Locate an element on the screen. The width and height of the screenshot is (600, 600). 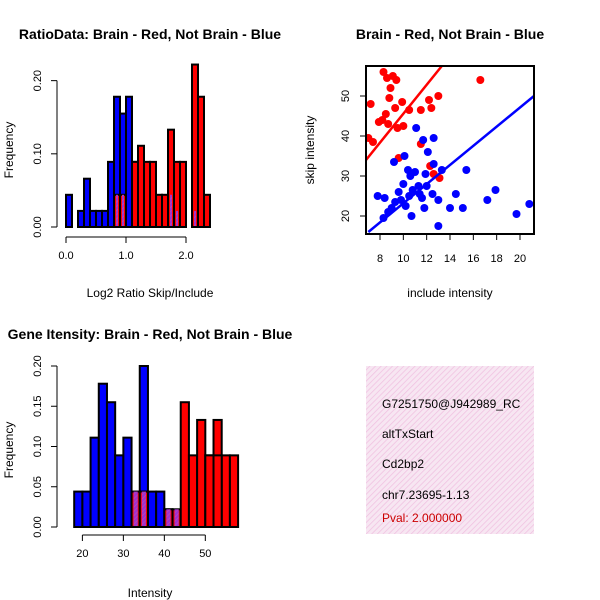
intensity-y-tick-label: 0.15 is located at coordinates (38, 406).